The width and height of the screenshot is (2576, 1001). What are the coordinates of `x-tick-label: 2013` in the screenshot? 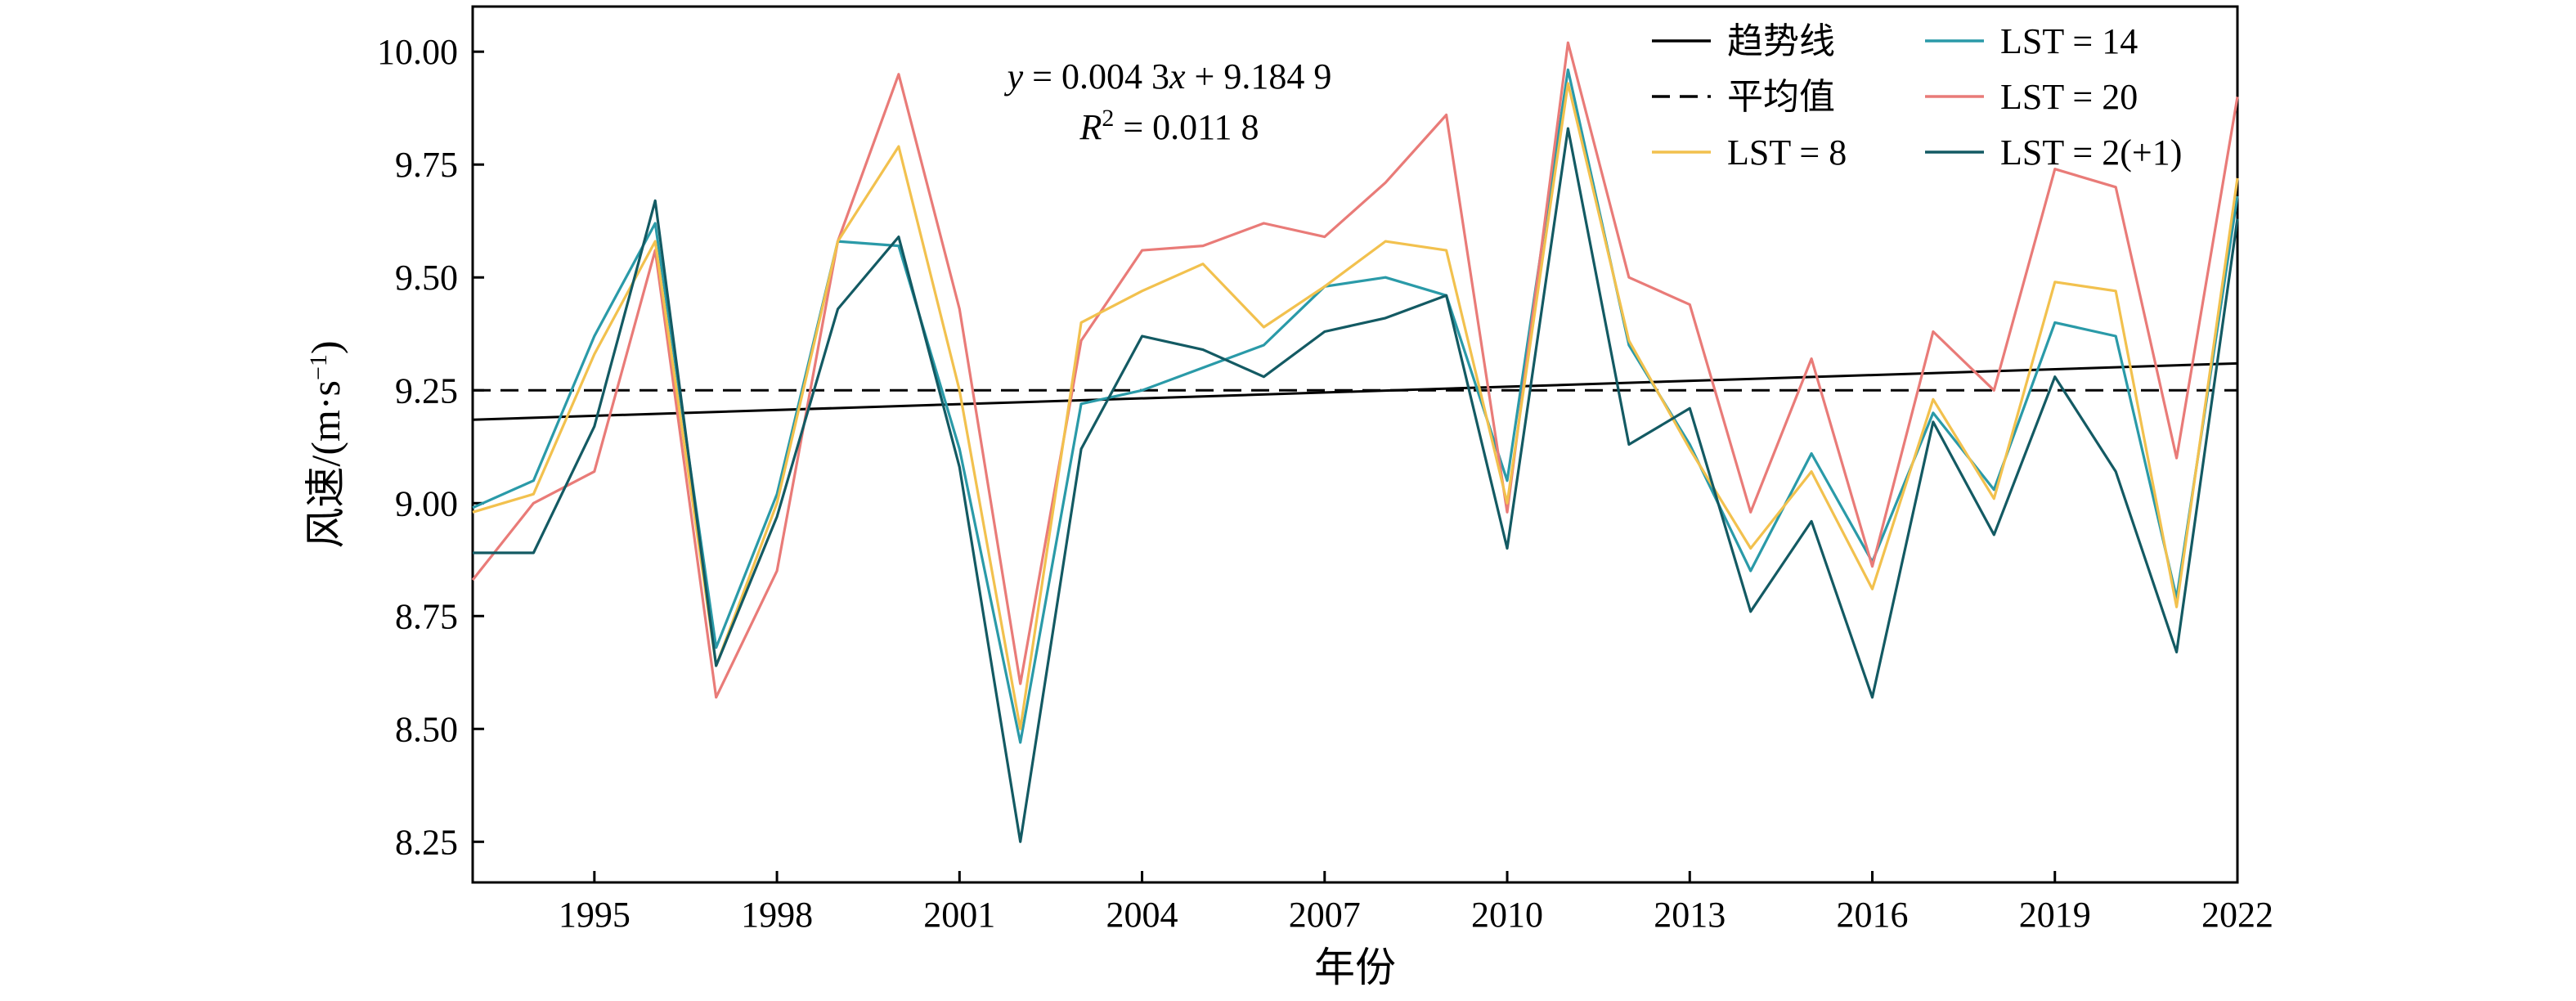 It's located at (1690, 915).